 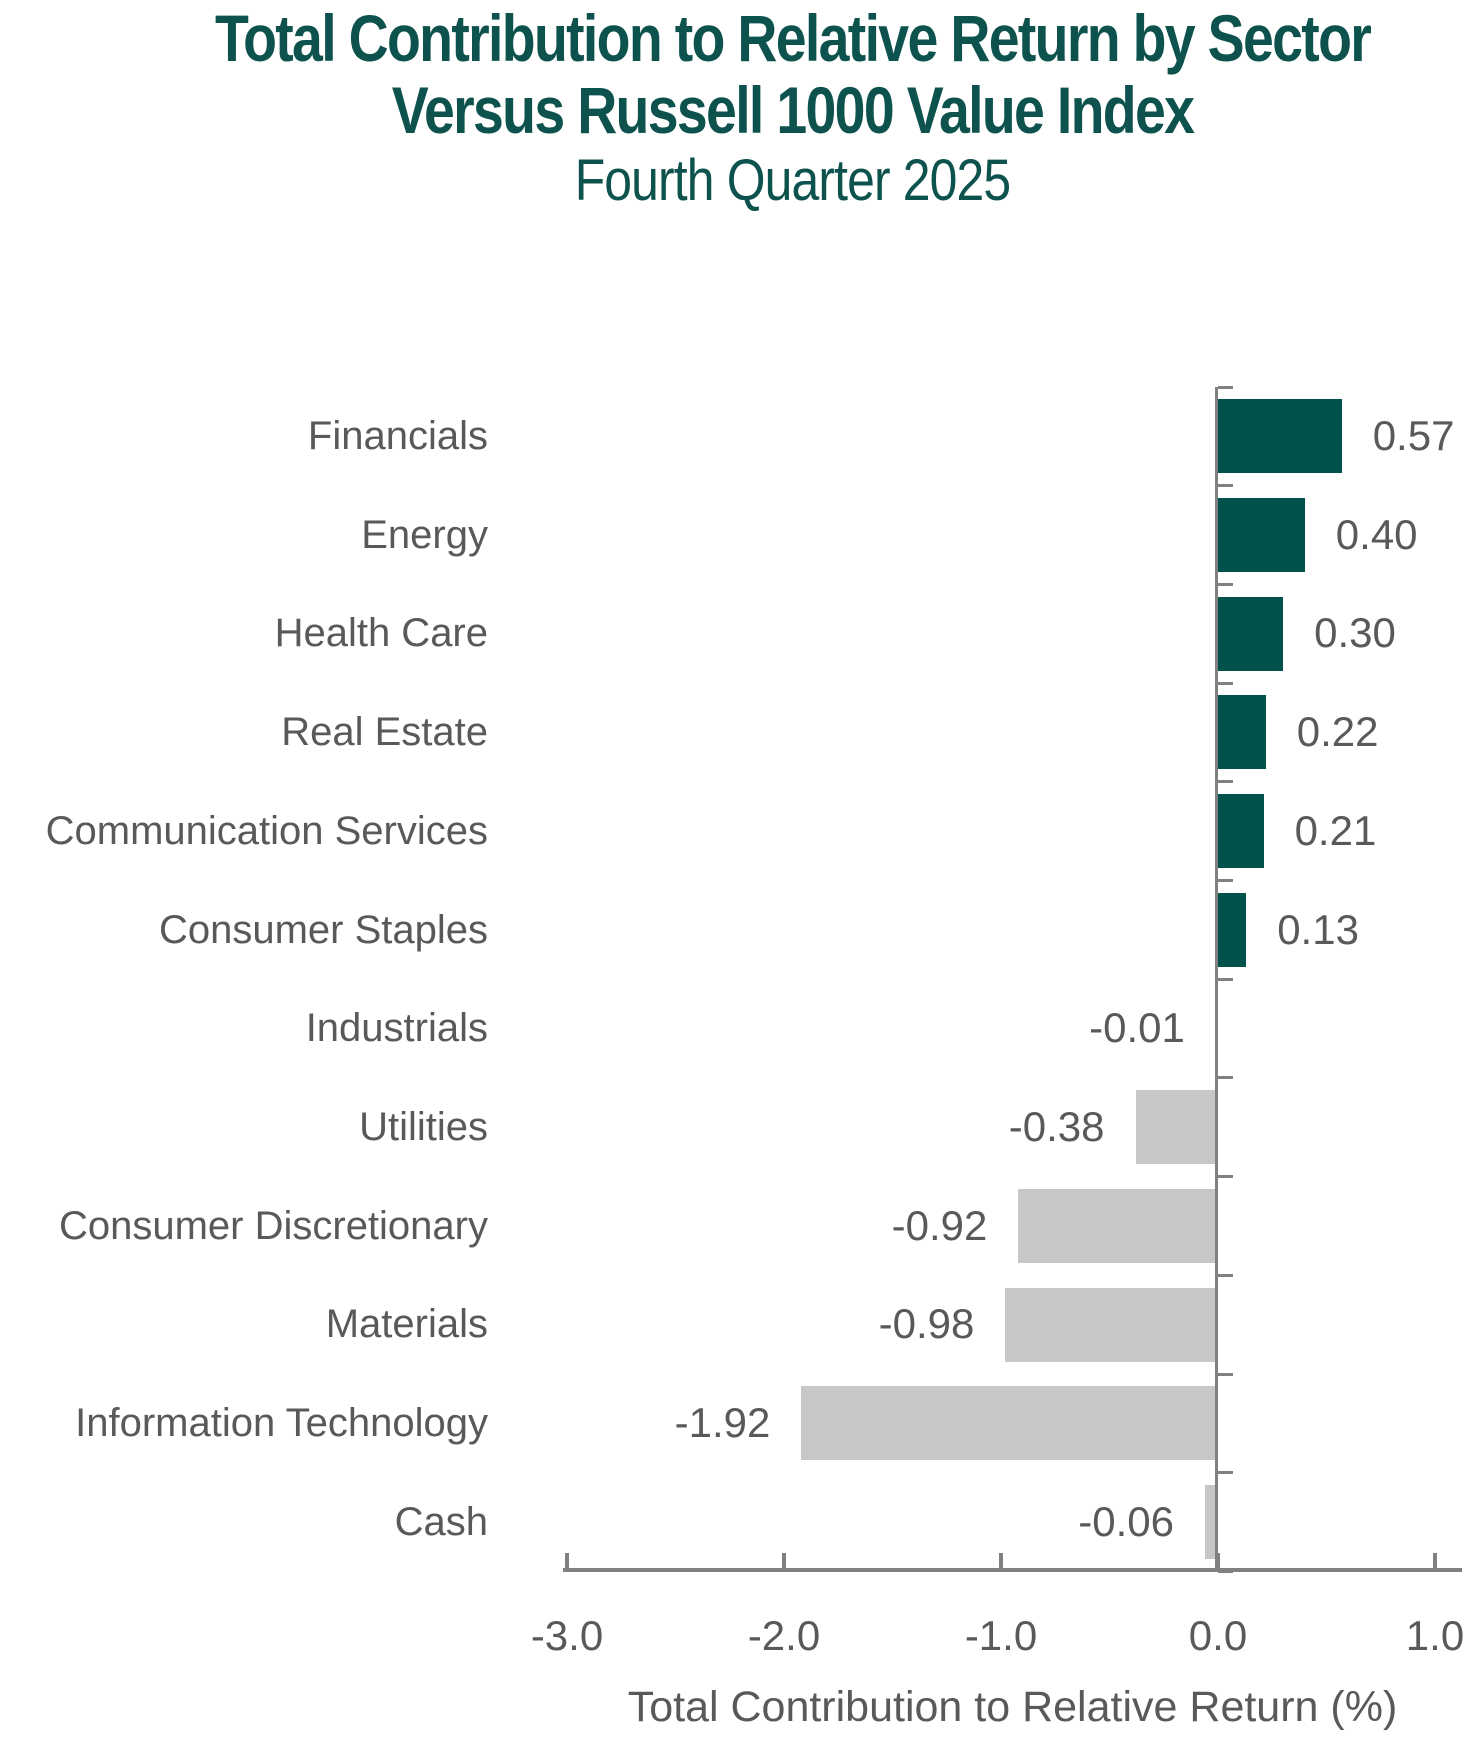 What do you see at coordinates (266, 830) in the screenshot?
I see `category-label-communication-services: Communication Services` at bounding box center [266, 830].